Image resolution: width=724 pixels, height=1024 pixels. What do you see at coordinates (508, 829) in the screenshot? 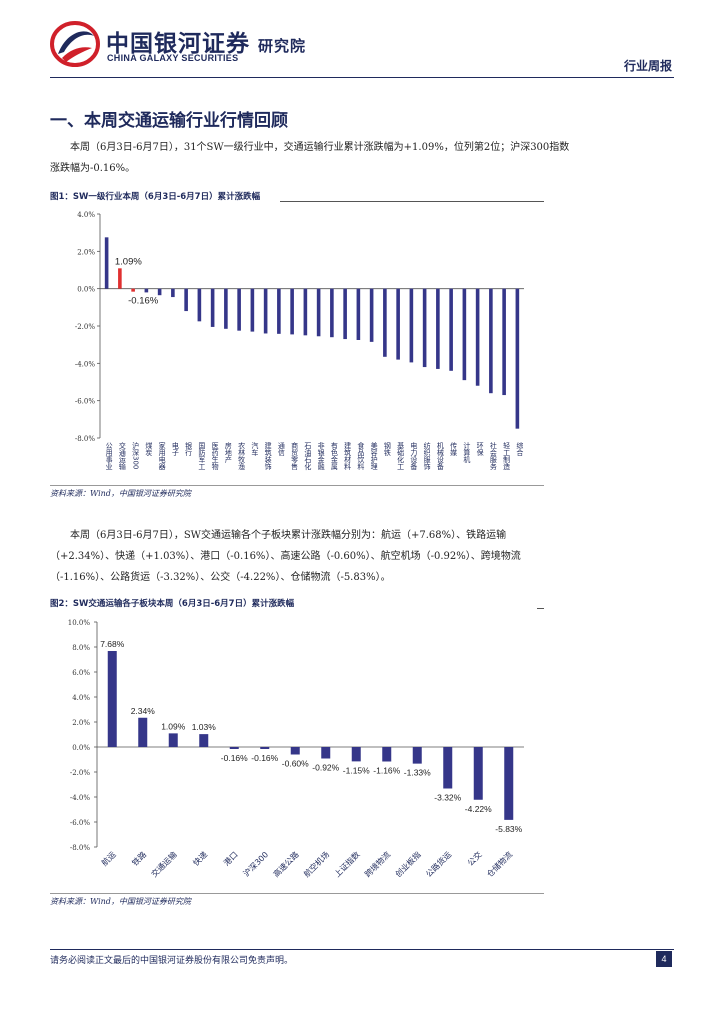
I see `data-label: -5.83%` at bounding box center [508, 829].